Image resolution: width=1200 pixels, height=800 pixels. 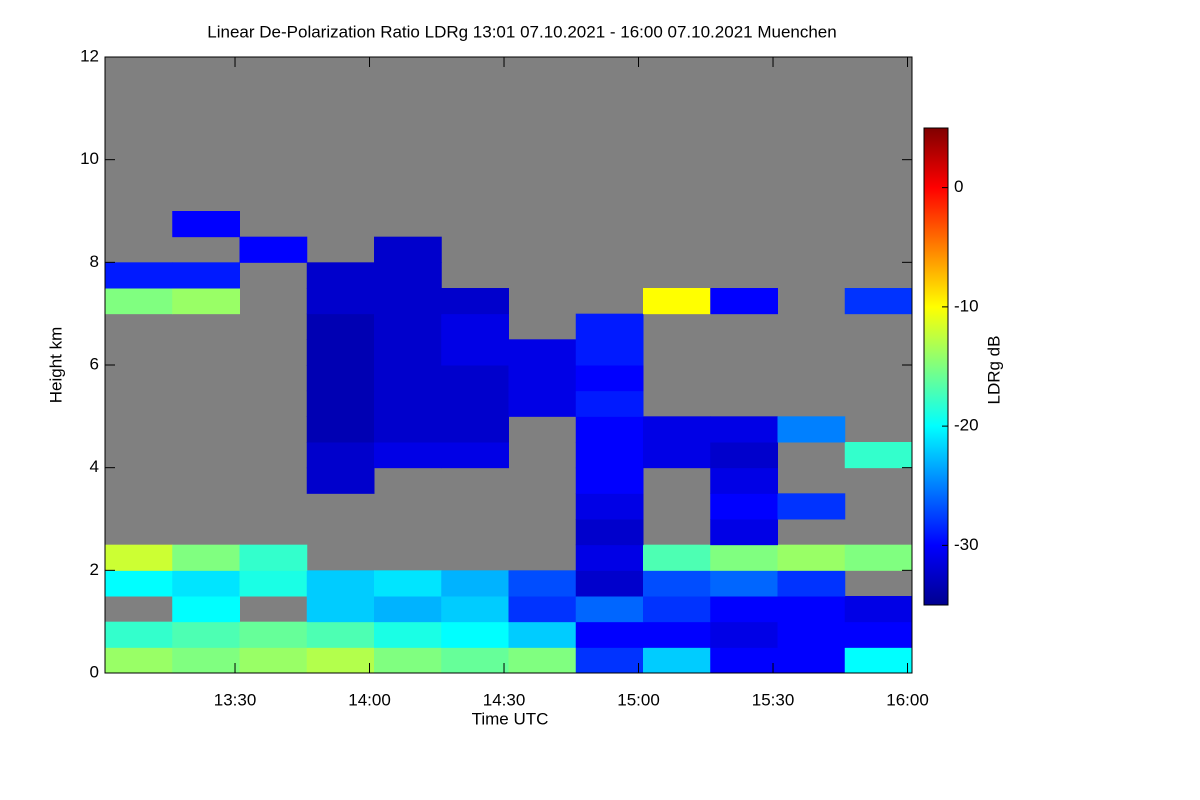 What do you see at coordinates (958, 186) in the screenshot?
I see `colorbar-tick-label: 0` at bounding box center [958, 186].